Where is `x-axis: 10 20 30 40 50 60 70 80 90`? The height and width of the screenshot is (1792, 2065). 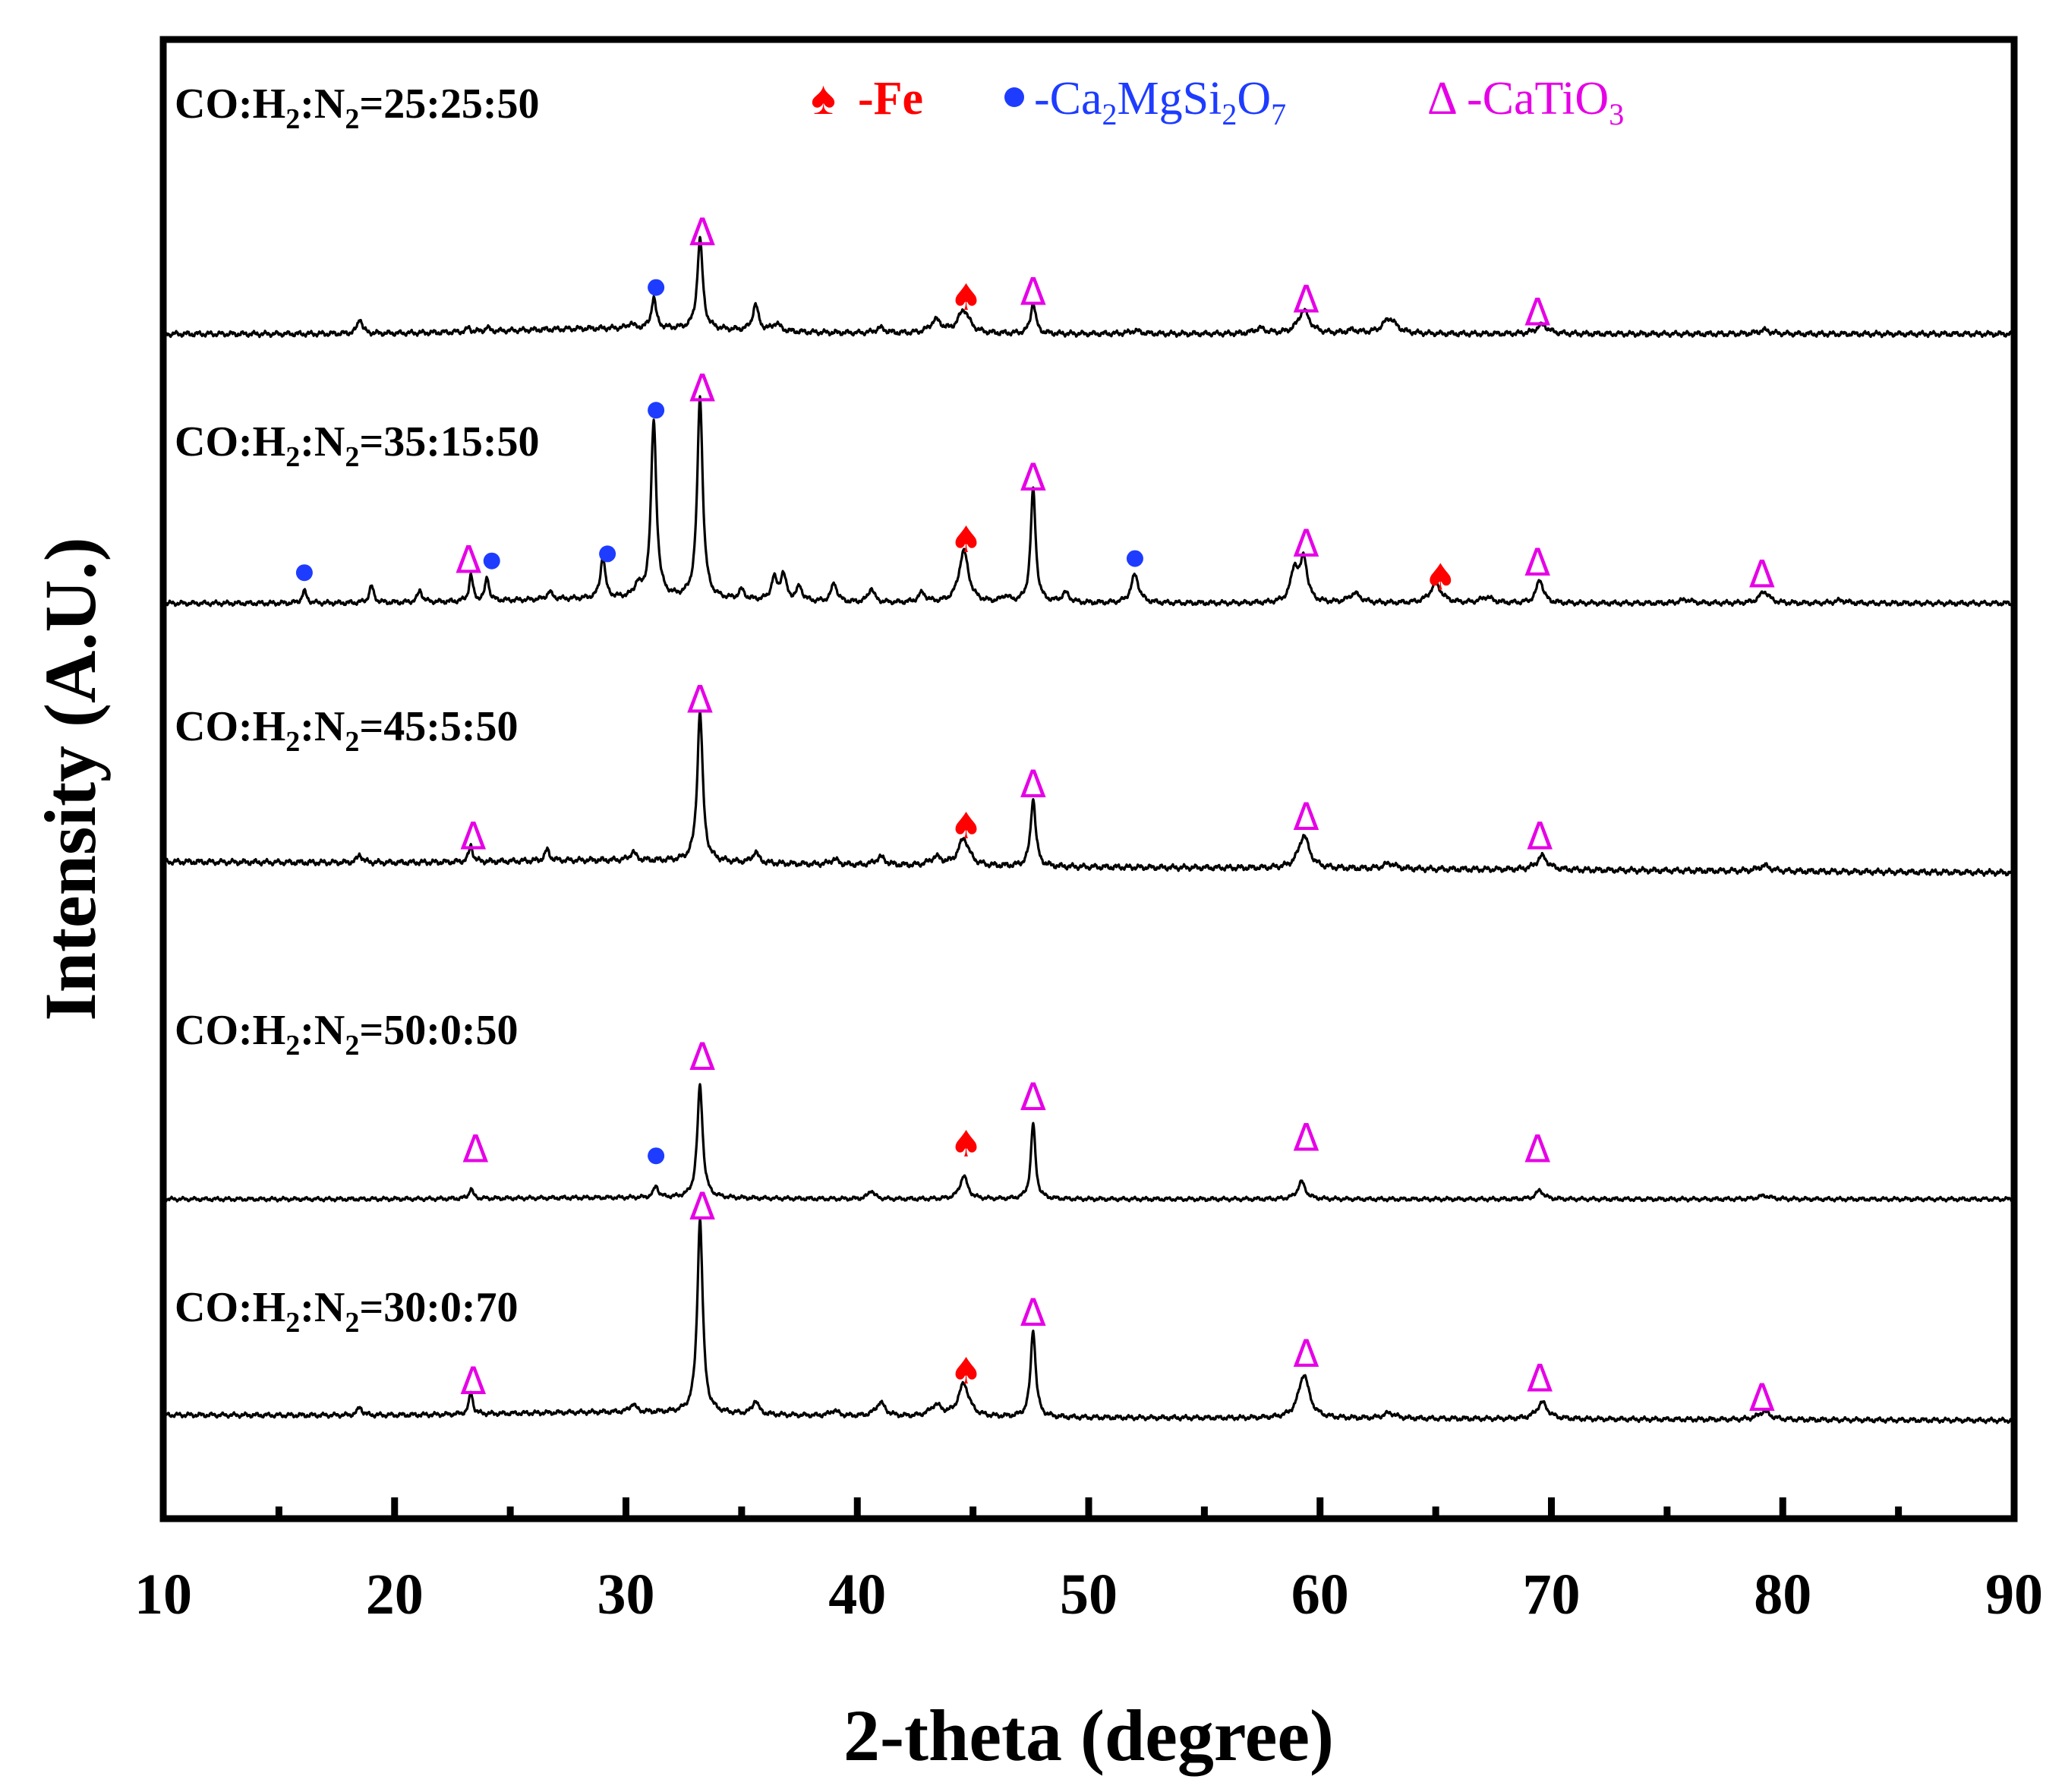
x-axis: 10 20 30 40 50 60 70 80 90 is located at coordinates (1088, 1562).